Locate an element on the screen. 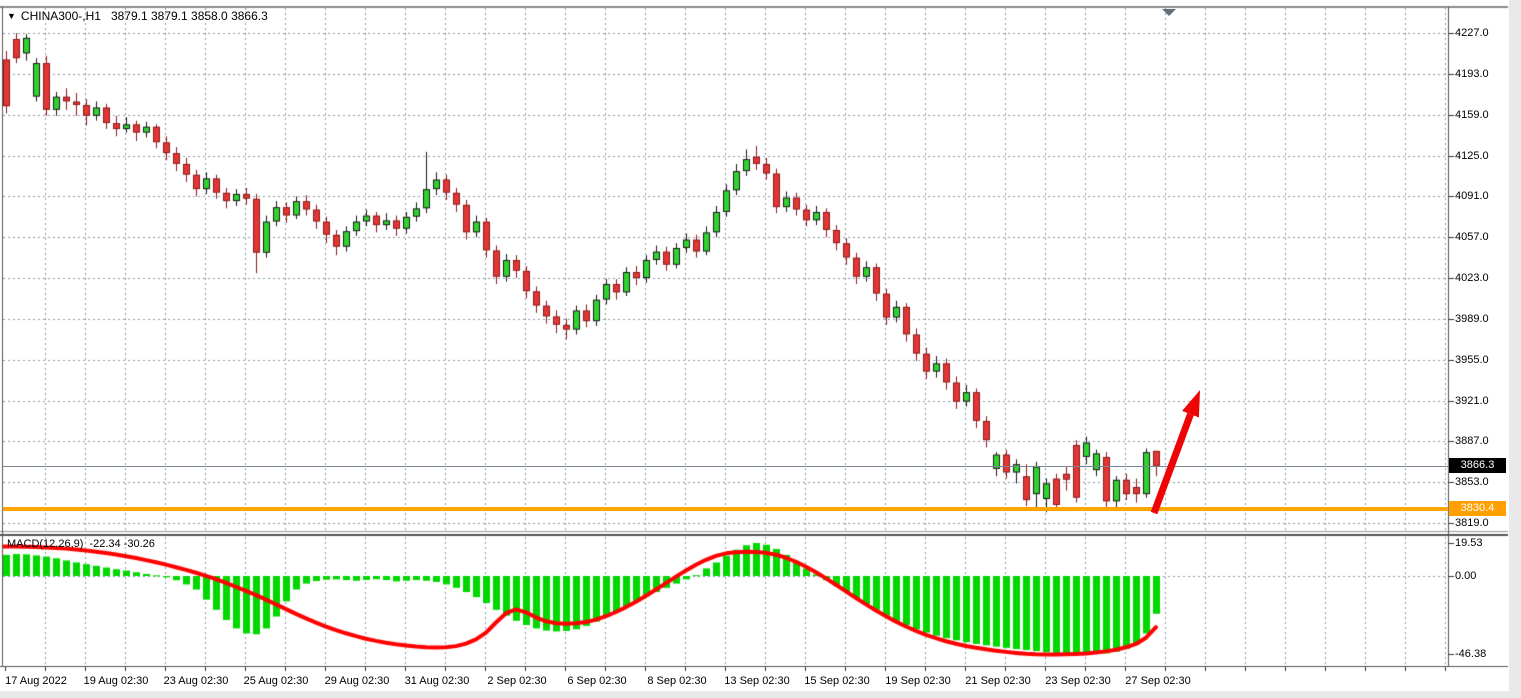 Image resolution: width=1521 pixels, height=698 pixels. symbol-quote-line: ▼ CHINA300-,H1 3879.1 3879.1 3858.0 3866.3 is located at coordinates (137, 16).